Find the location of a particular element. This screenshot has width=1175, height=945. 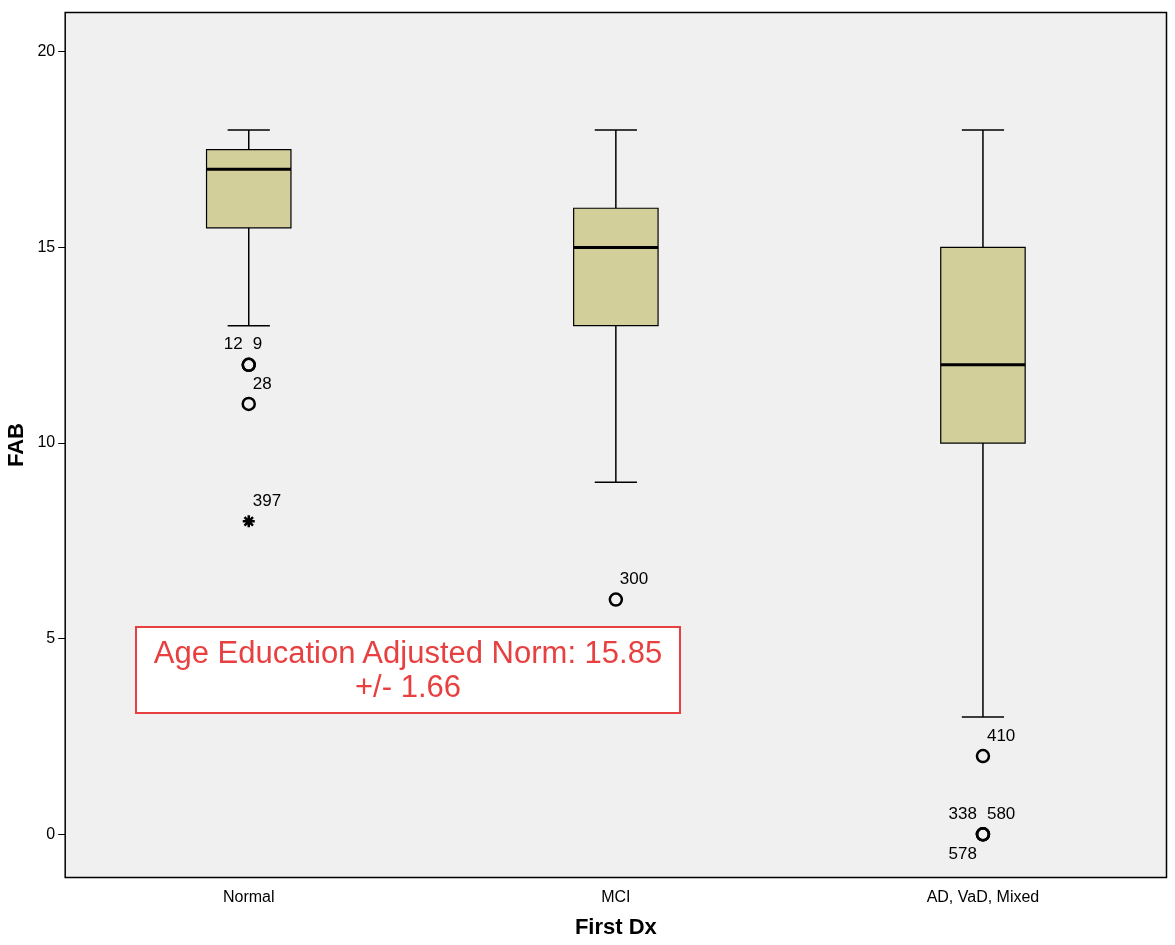

x-tick-label: AD, VaD, Mixed is located at coordinates (983, 897).